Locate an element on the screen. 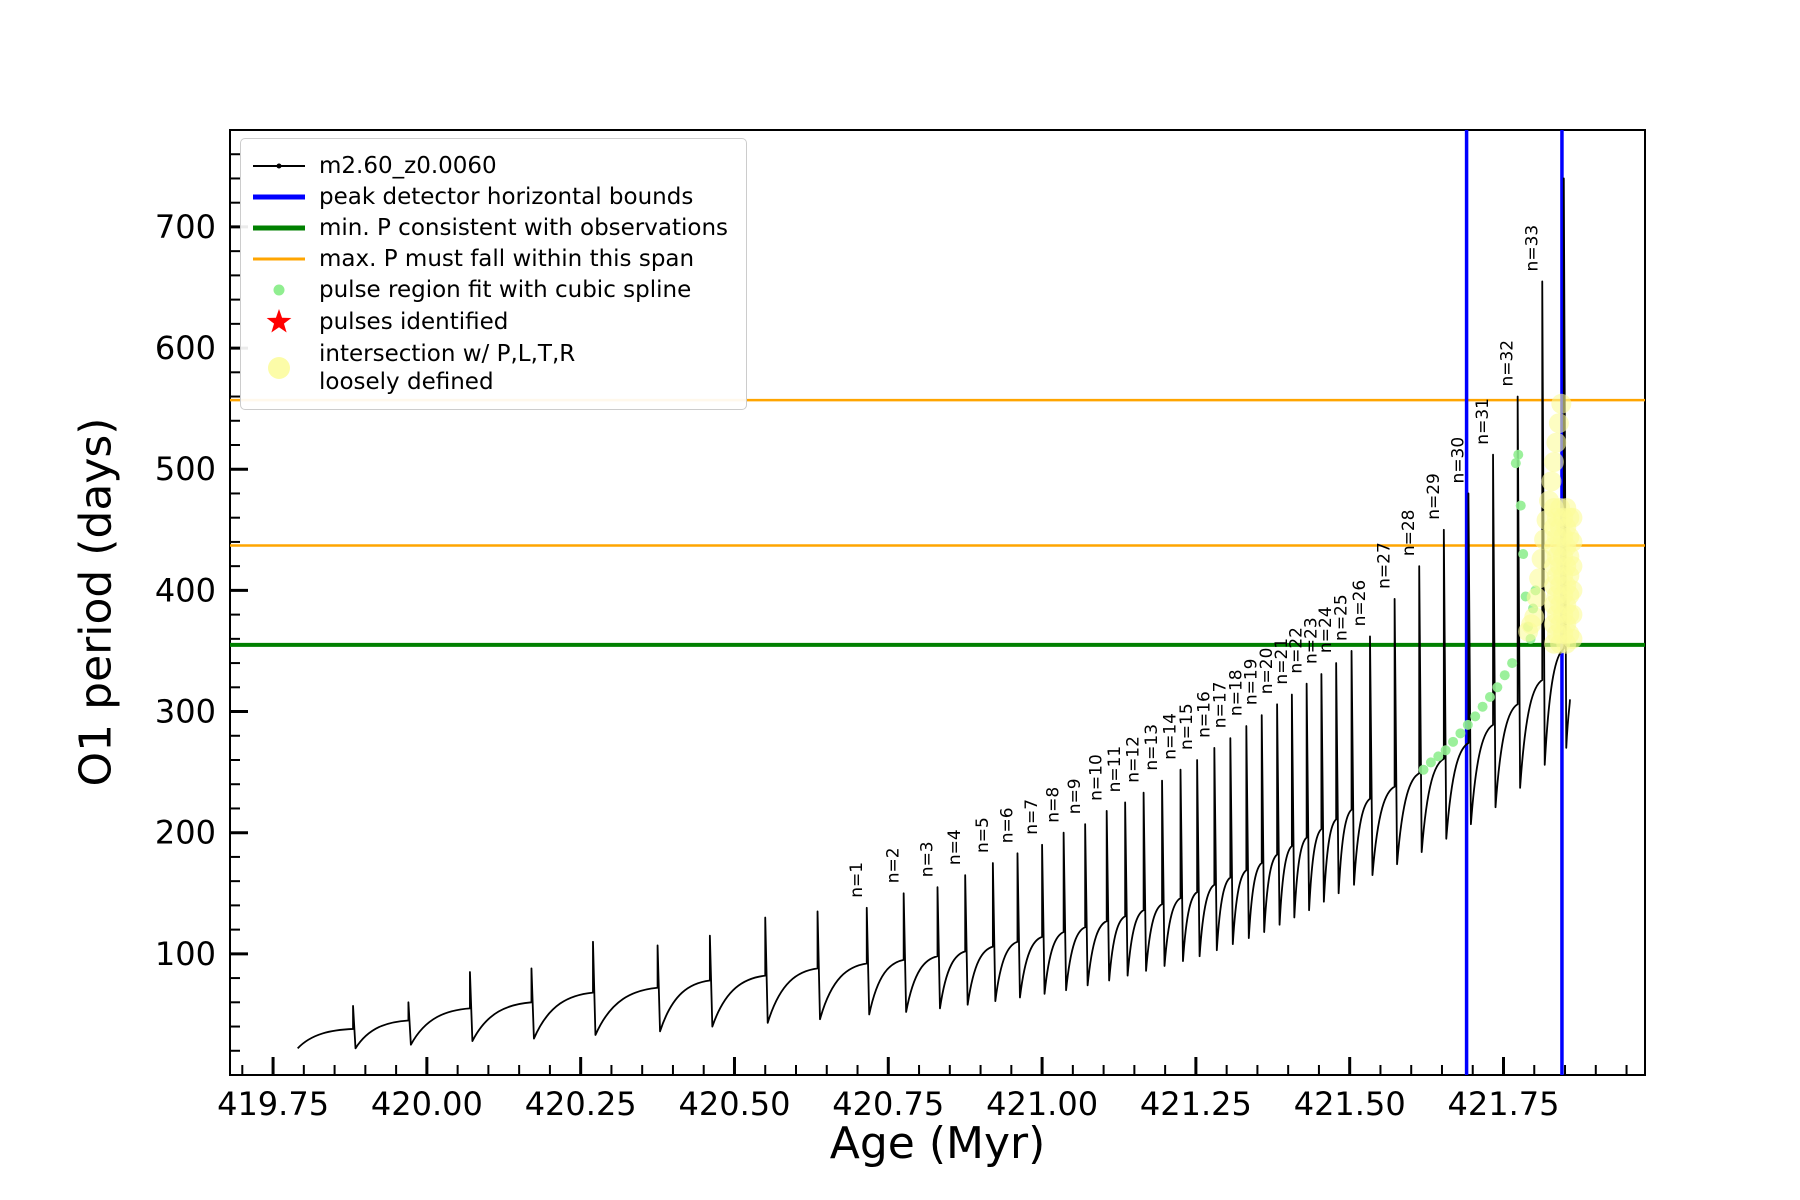 The width and height of the screenshot is (1800, 1200). y-tick-label: 700 is located at coordinates (185, 227).